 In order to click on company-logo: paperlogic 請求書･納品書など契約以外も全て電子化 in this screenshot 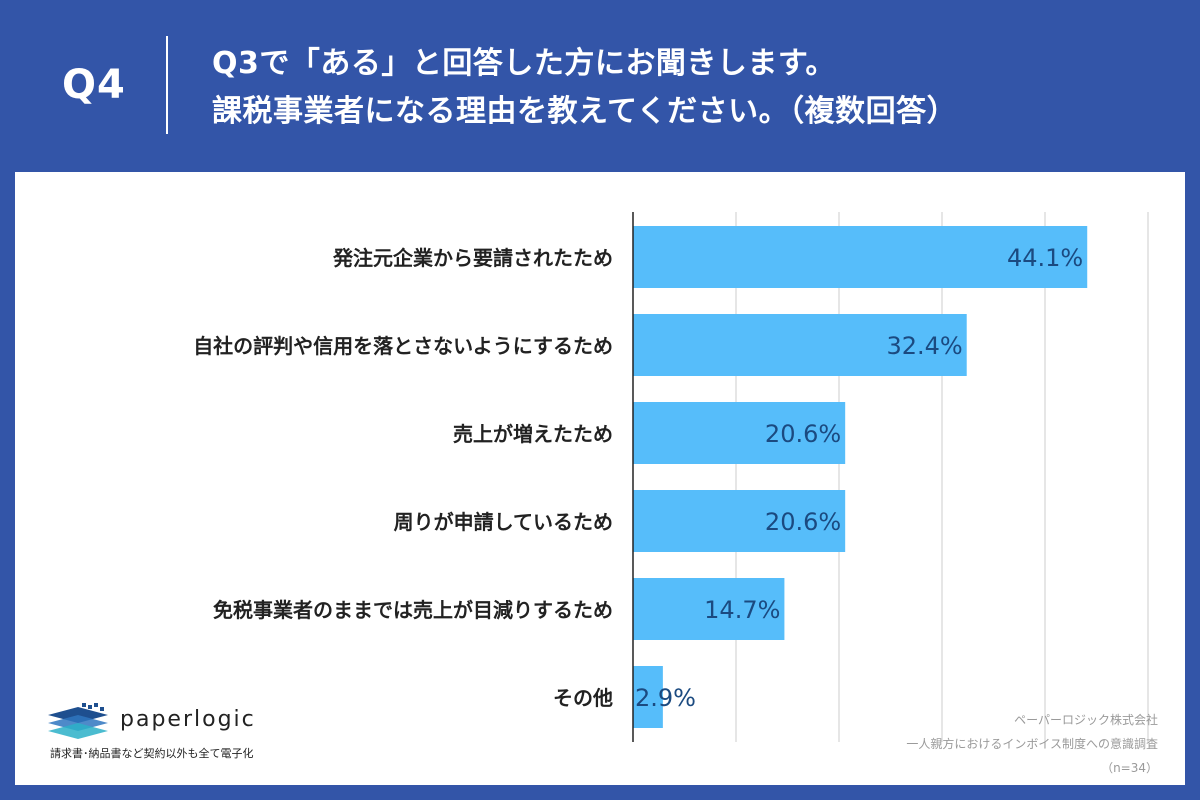, I will do `click(168, 733)`.